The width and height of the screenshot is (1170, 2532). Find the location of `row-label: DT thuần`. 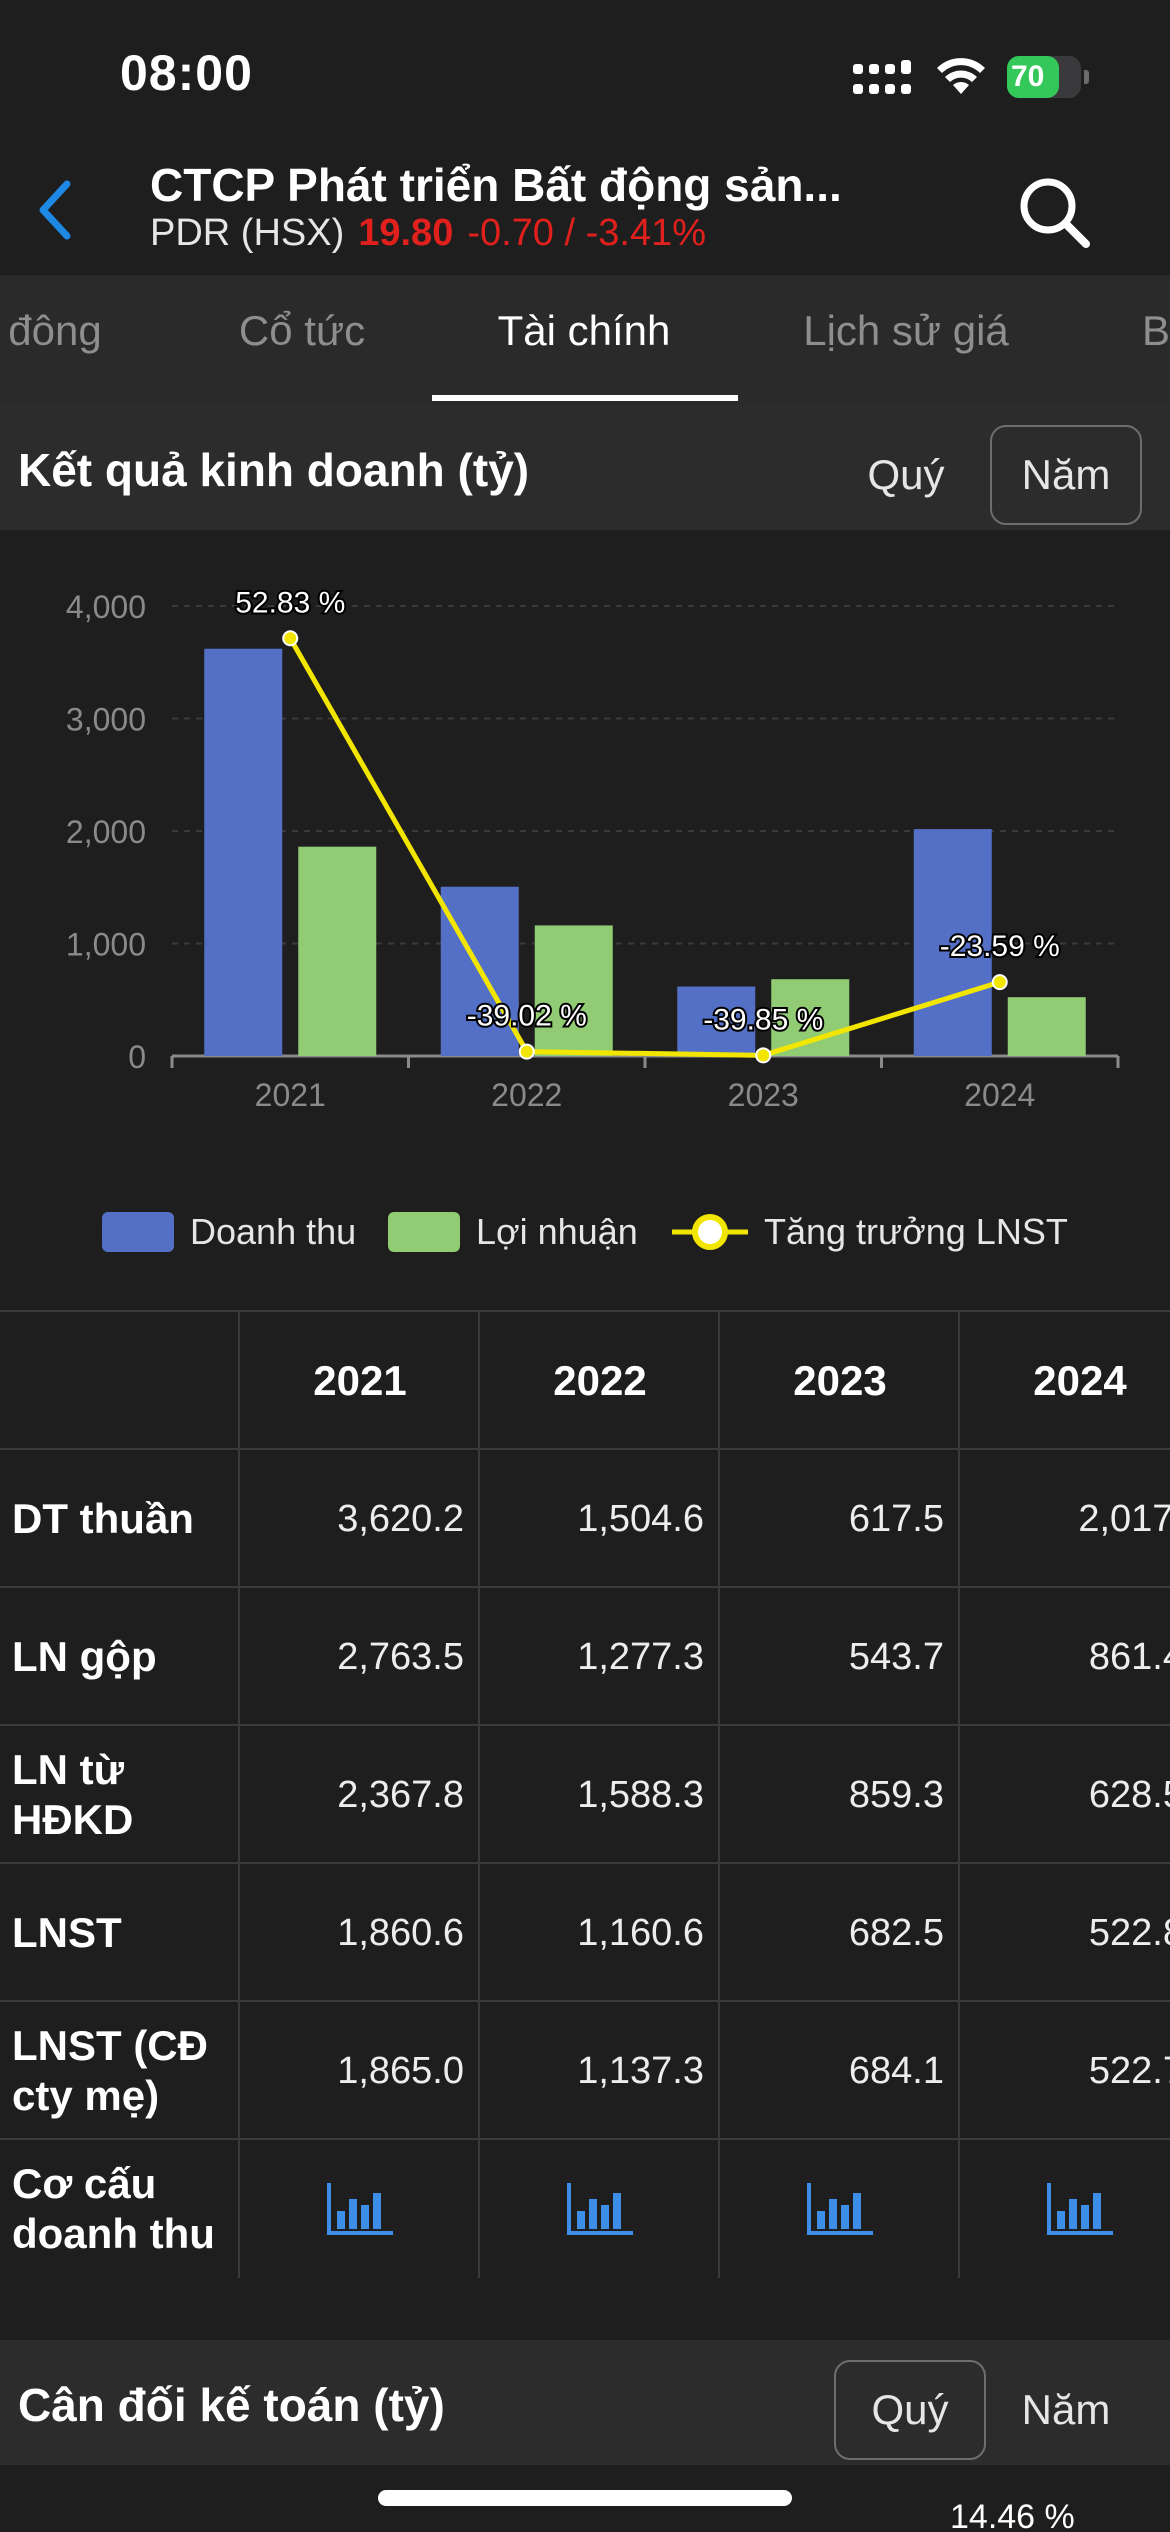

row-label: DT thuần is located at coordinates (103, 1518).